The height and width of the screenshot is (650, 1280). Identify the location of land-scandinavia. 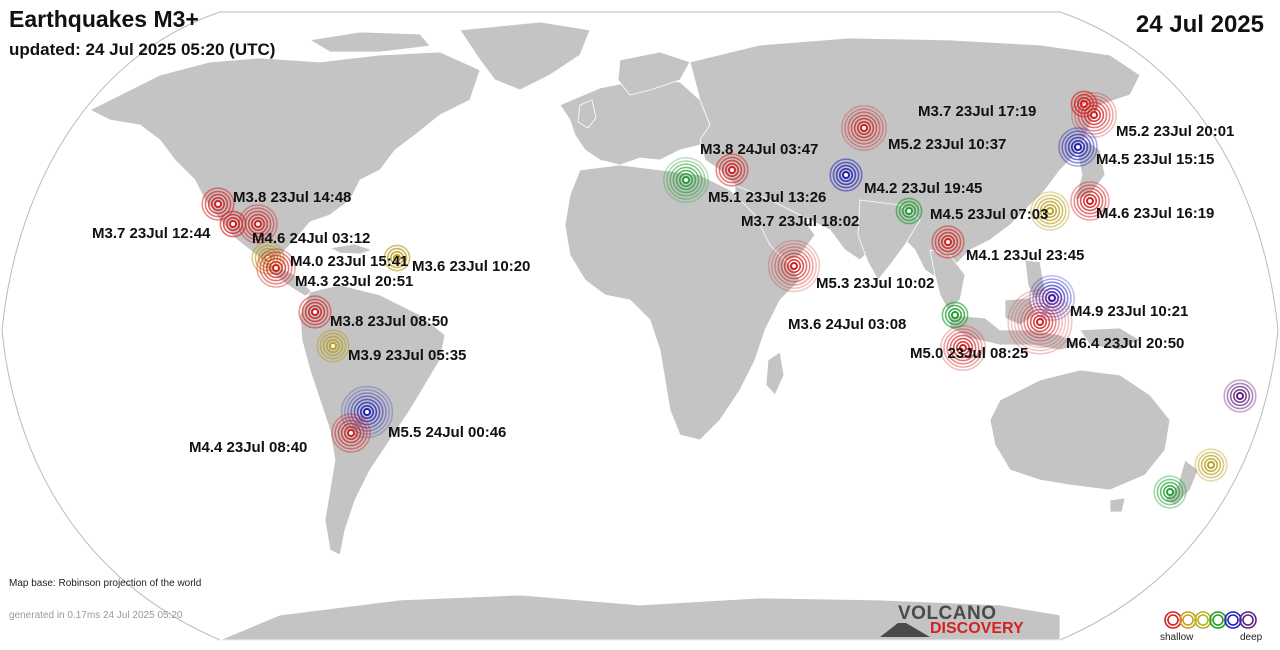
(654, 73).